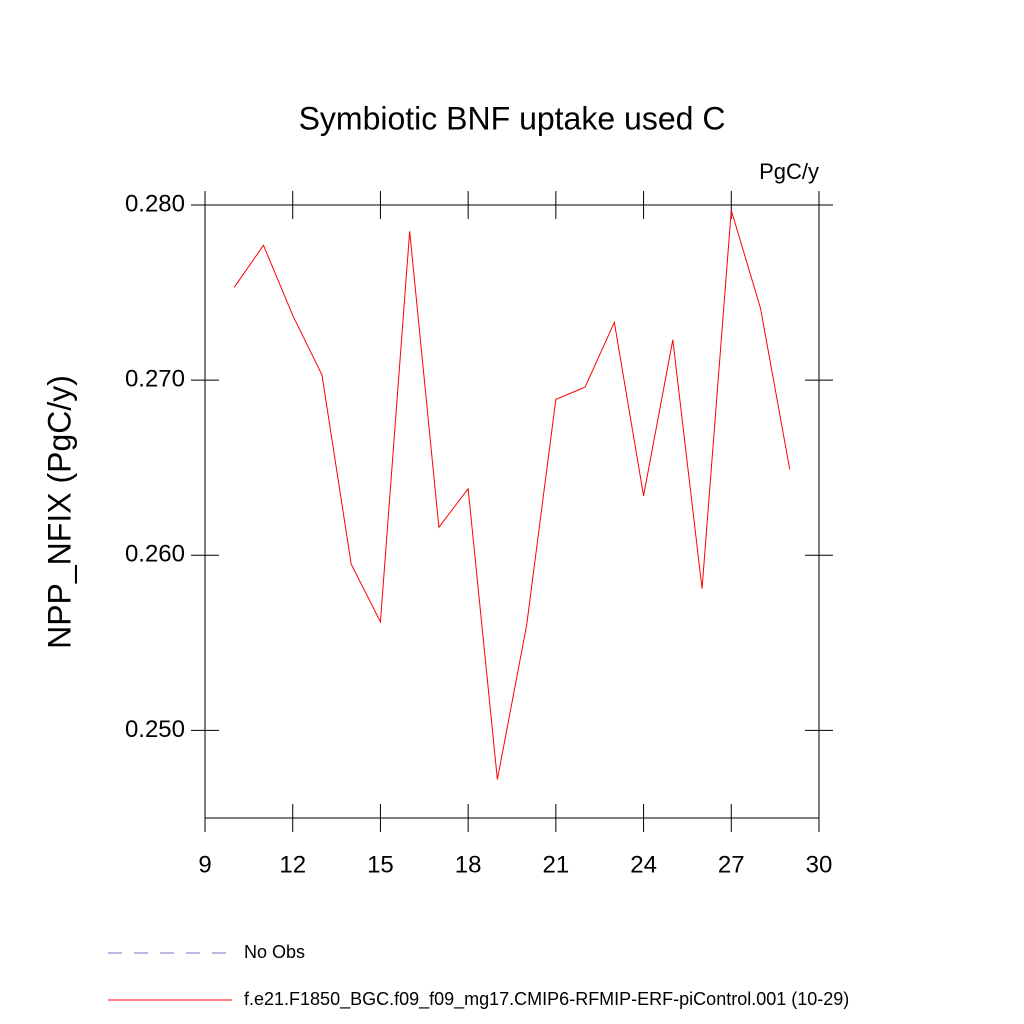 This screenshot has height=1024, width=1024. Describe the element at coordinates (155, 554) in the screenshot. I see `y-tick-label: 0.260` at that location.